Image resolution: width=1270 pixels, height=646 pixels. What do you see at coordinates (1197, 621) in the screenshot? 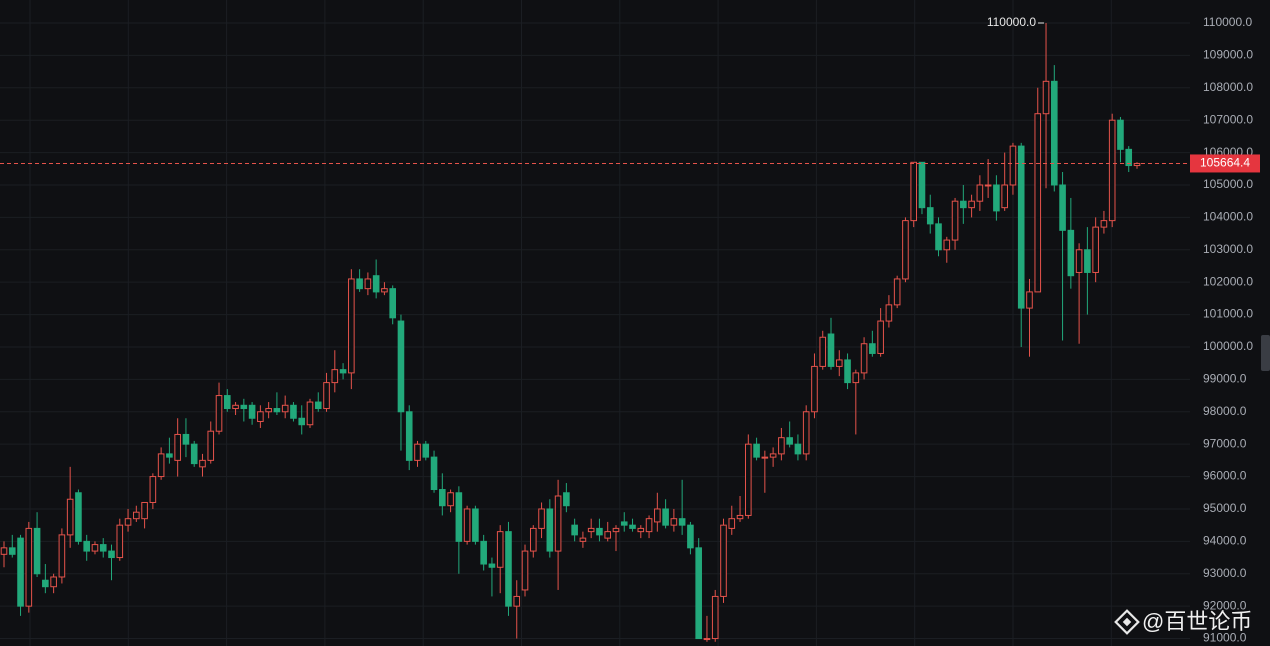
I see `watermark-text: @百世论币` at bounding box center [1197, 621].